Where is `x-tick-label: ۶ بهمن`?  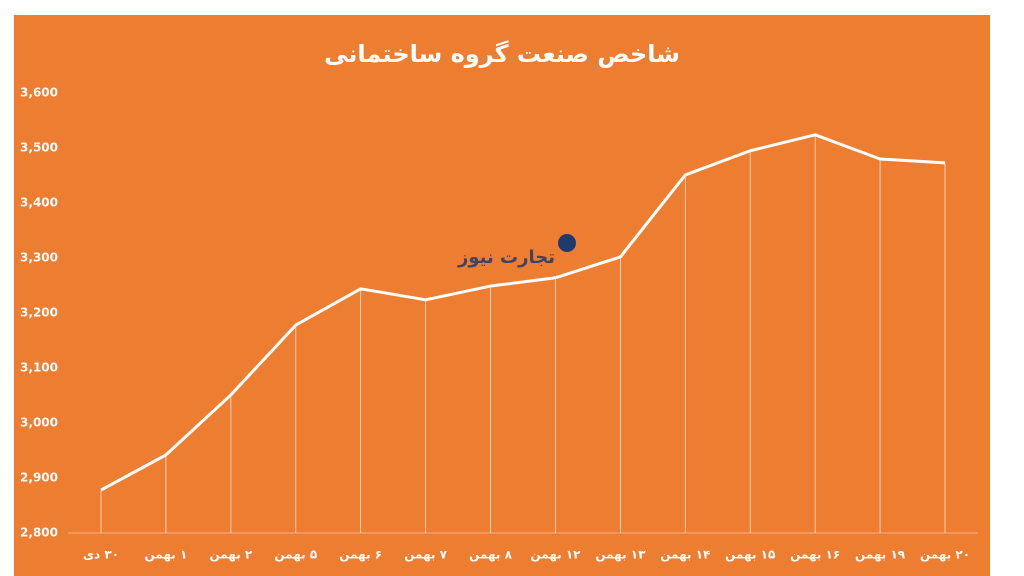
x-tick-label: ۶ بهمن is located at coordinates (360, 555).